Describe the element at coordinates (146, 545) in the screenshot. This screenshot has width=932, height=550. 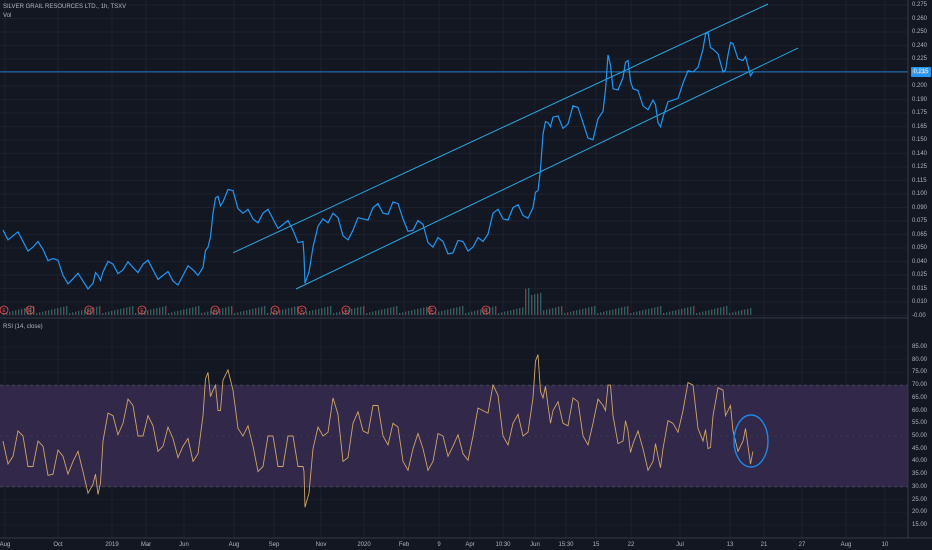
I see `time-axis-label: Mar` at that location.